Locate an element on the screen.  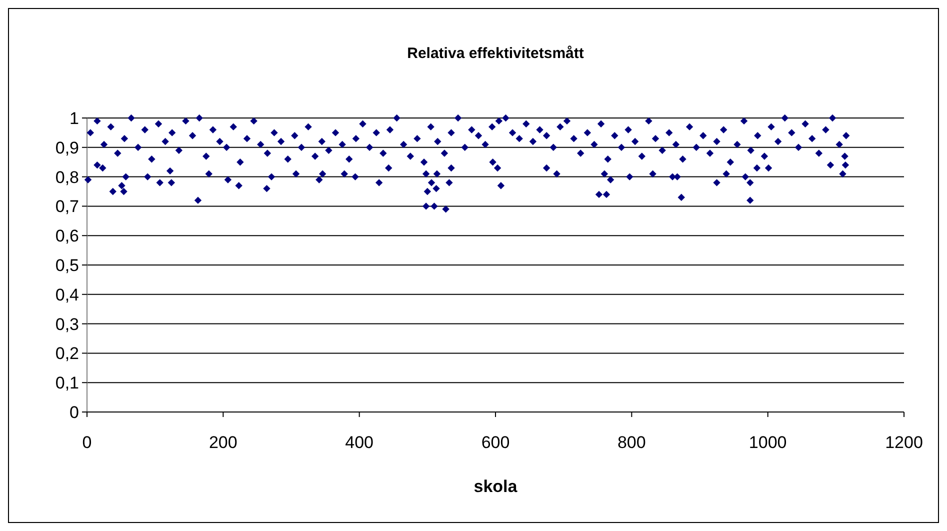
y-tick-label: 0,7 is located at coordinates (67, 206).